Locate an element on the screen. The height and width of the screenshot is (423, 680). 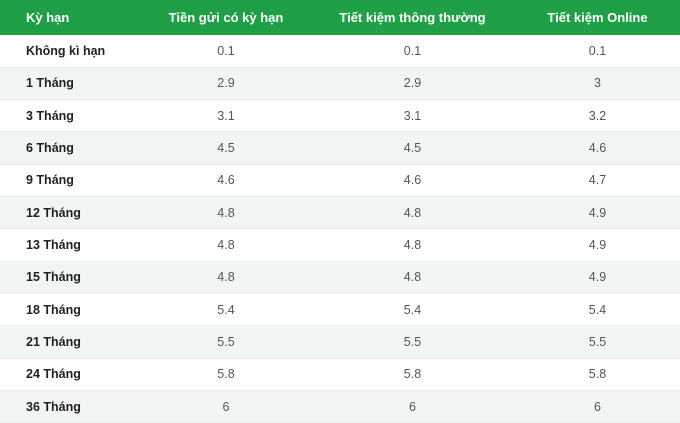
header-regular-savings: Tiết kiệm thông thường is located at coordinates (412, 17).